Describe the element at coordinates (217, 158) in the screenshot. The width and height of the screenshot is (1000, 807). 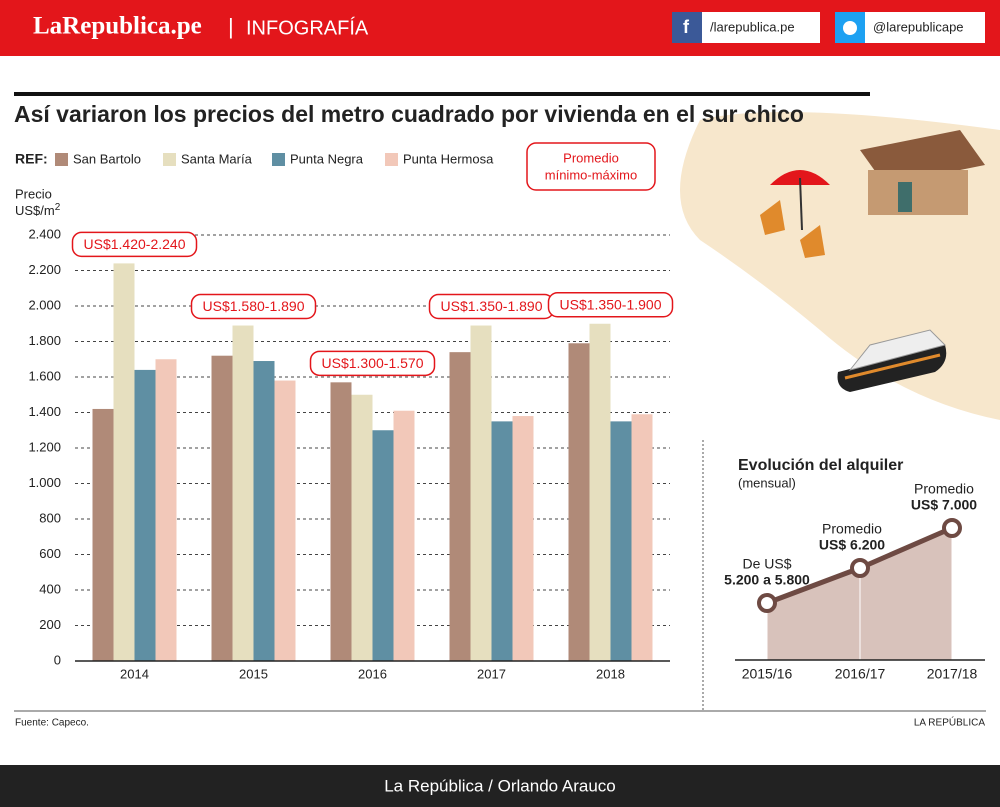
I see `legend-label: Santa María` at that location.